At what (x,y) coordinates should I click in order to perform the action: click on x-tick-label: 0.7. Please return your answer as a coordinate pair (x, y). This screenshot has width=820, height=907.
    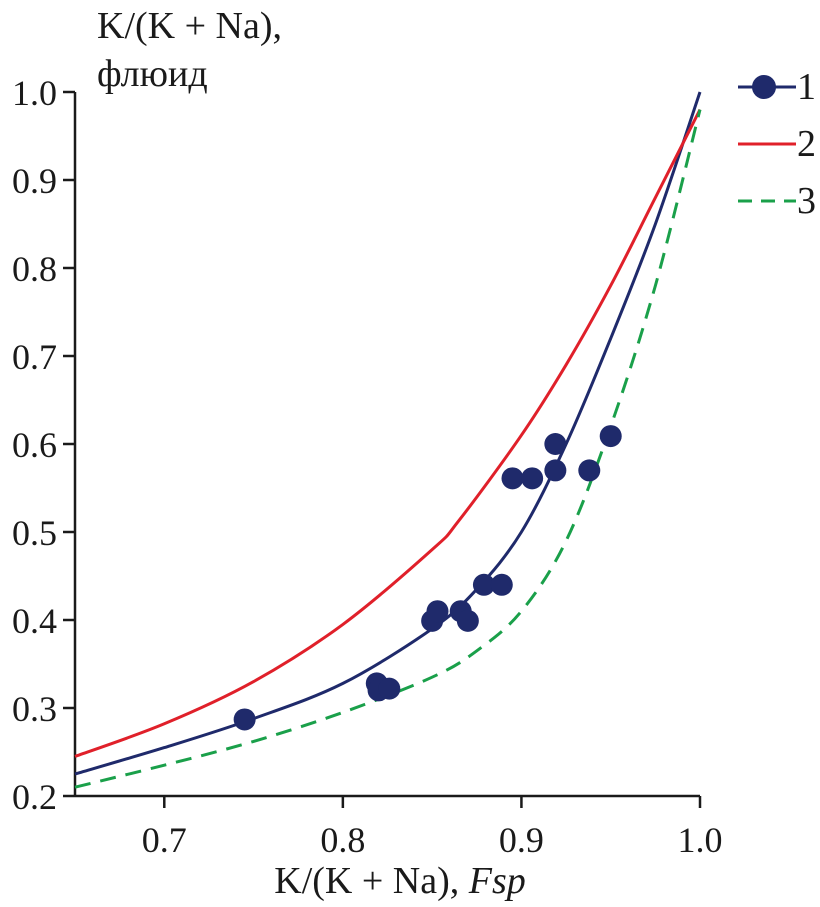
    Looking at the image, I should click on (164, 840).